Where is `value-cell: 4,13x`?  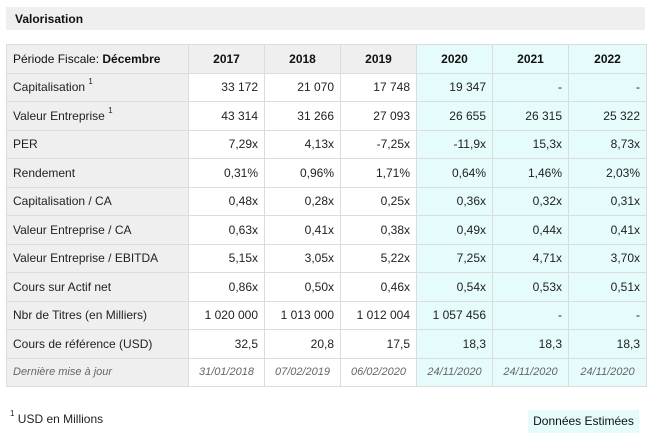 value-cell: 4,13x is located at coordinates (302, 144).